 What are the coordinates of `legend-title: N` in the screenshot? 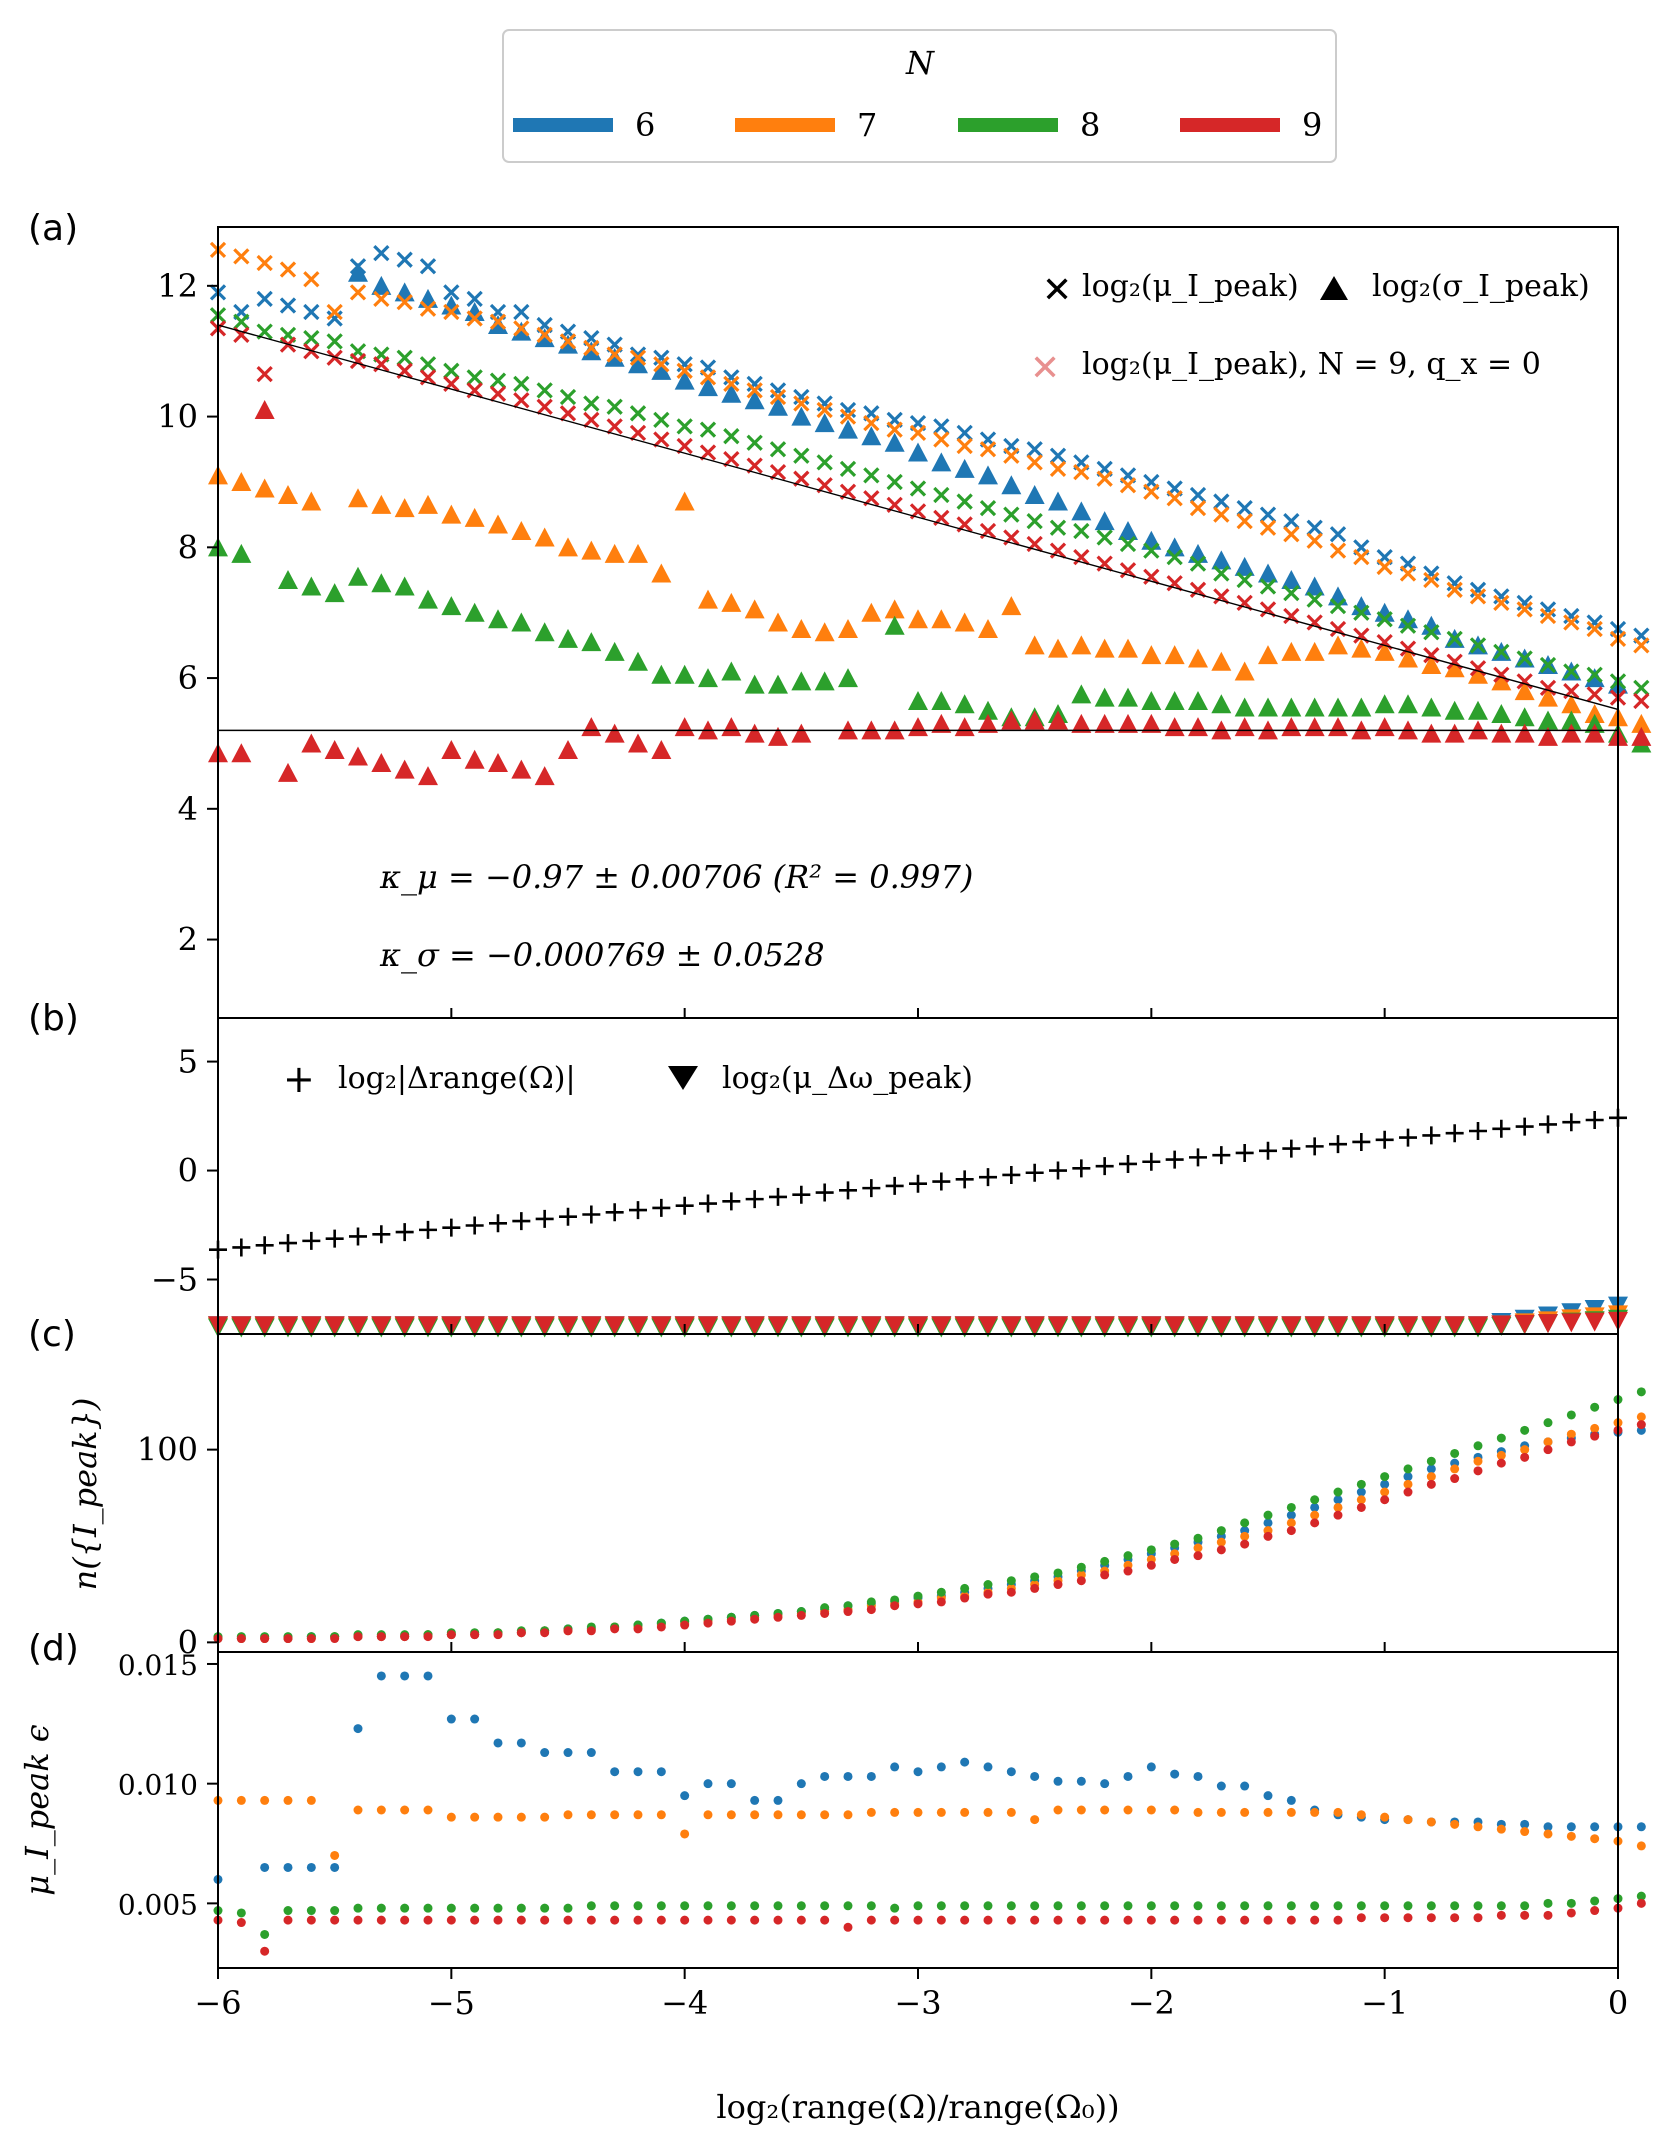 It's located at (920, 63).